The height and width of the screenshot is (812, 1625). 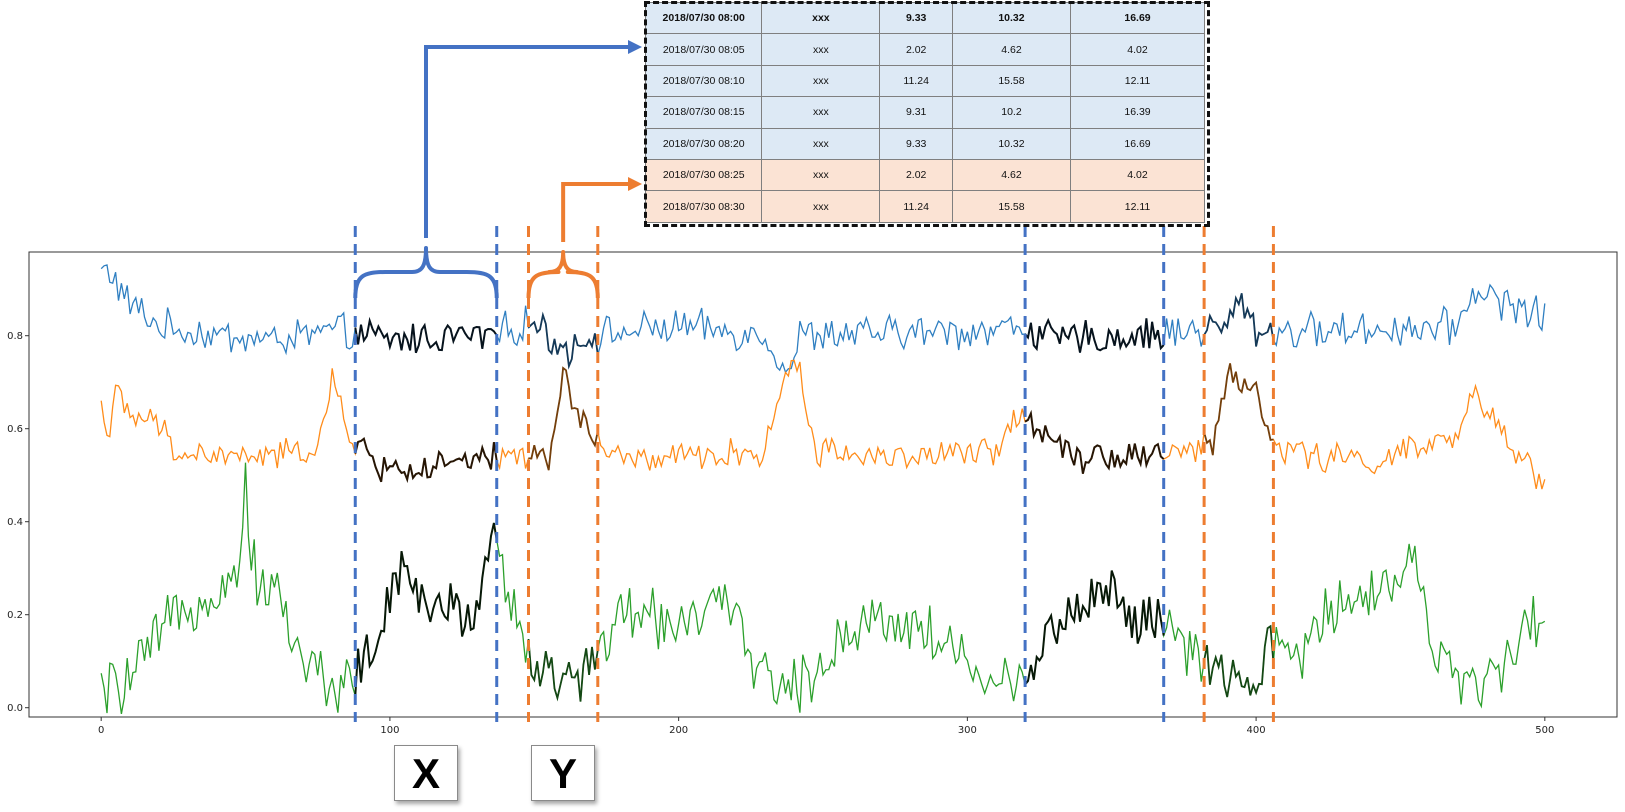 What do you see at coordinates (703, 18) in the screenshot?
I see `table-cell: 2018/07/30 08:00` at bounding box center [703, 18].